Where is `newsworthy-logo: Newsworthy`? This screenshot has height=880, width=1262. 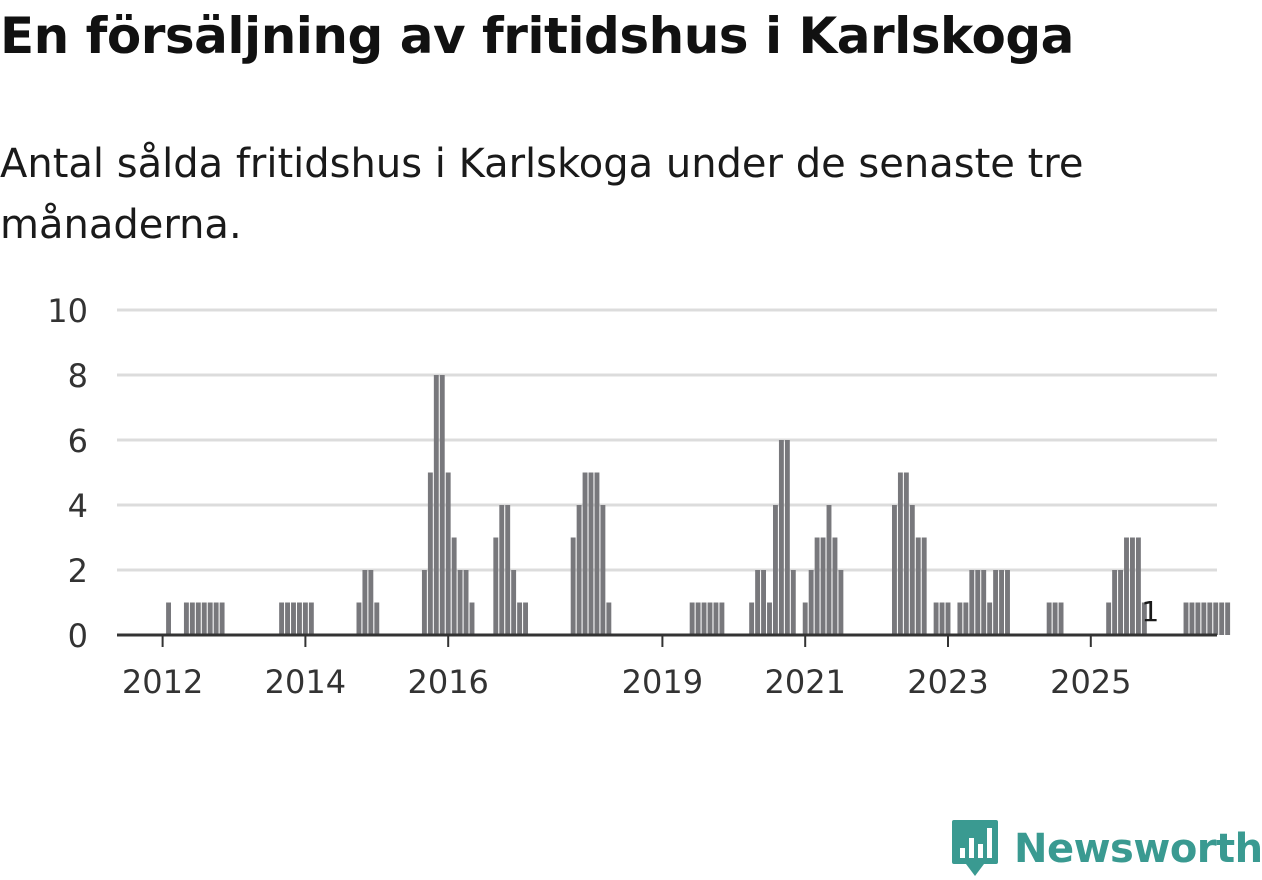 newsworthy-logo: Newsworthy is located at coordinates (1106, 849).